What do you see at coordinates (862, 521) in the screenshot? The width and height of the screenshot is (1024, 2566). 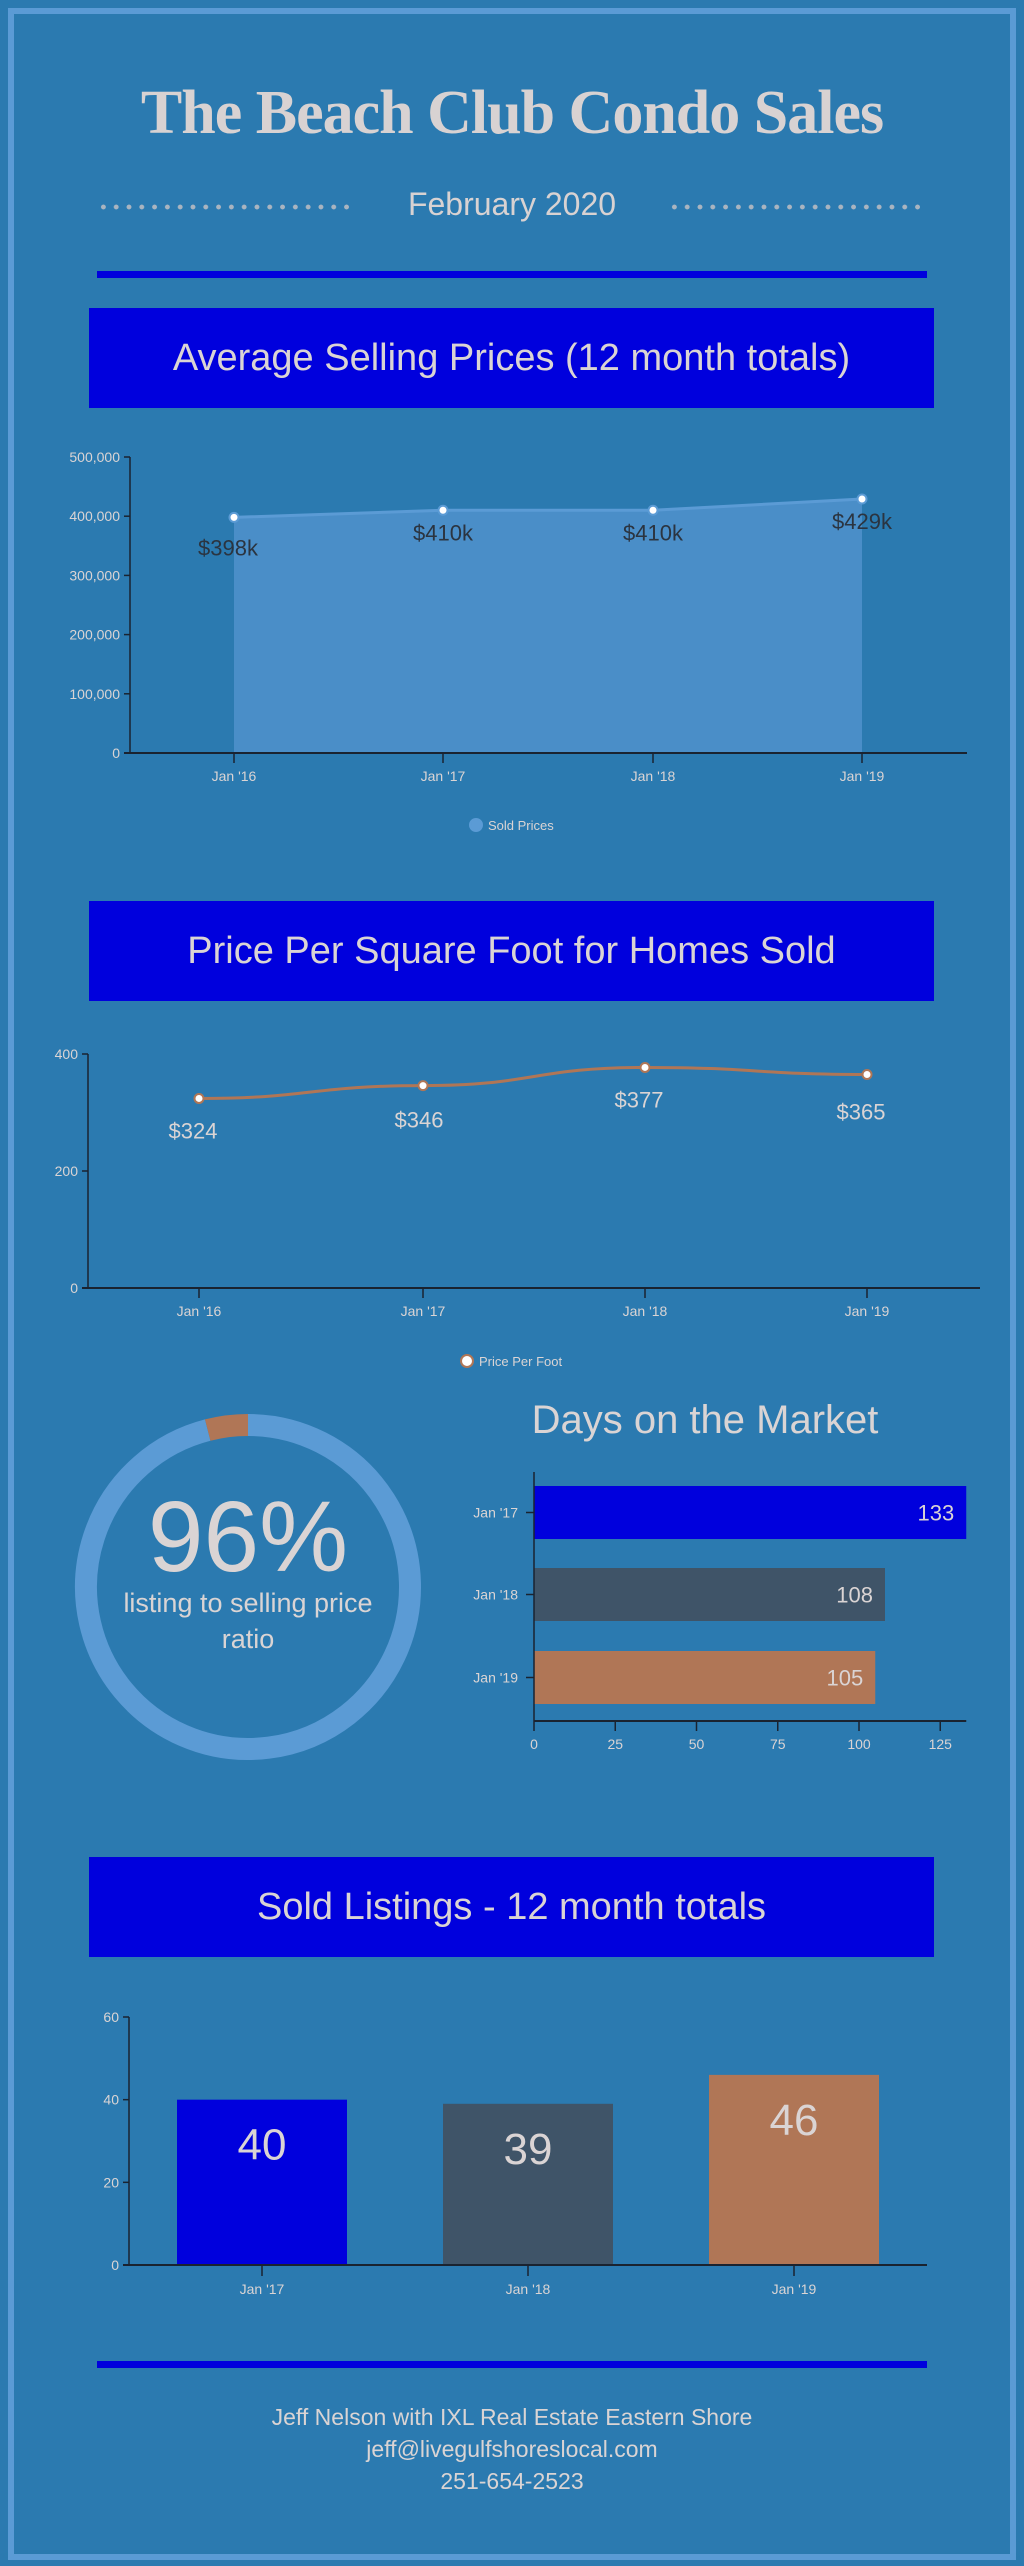 I see `data-label: $429k` at bounding box center [862, 521].